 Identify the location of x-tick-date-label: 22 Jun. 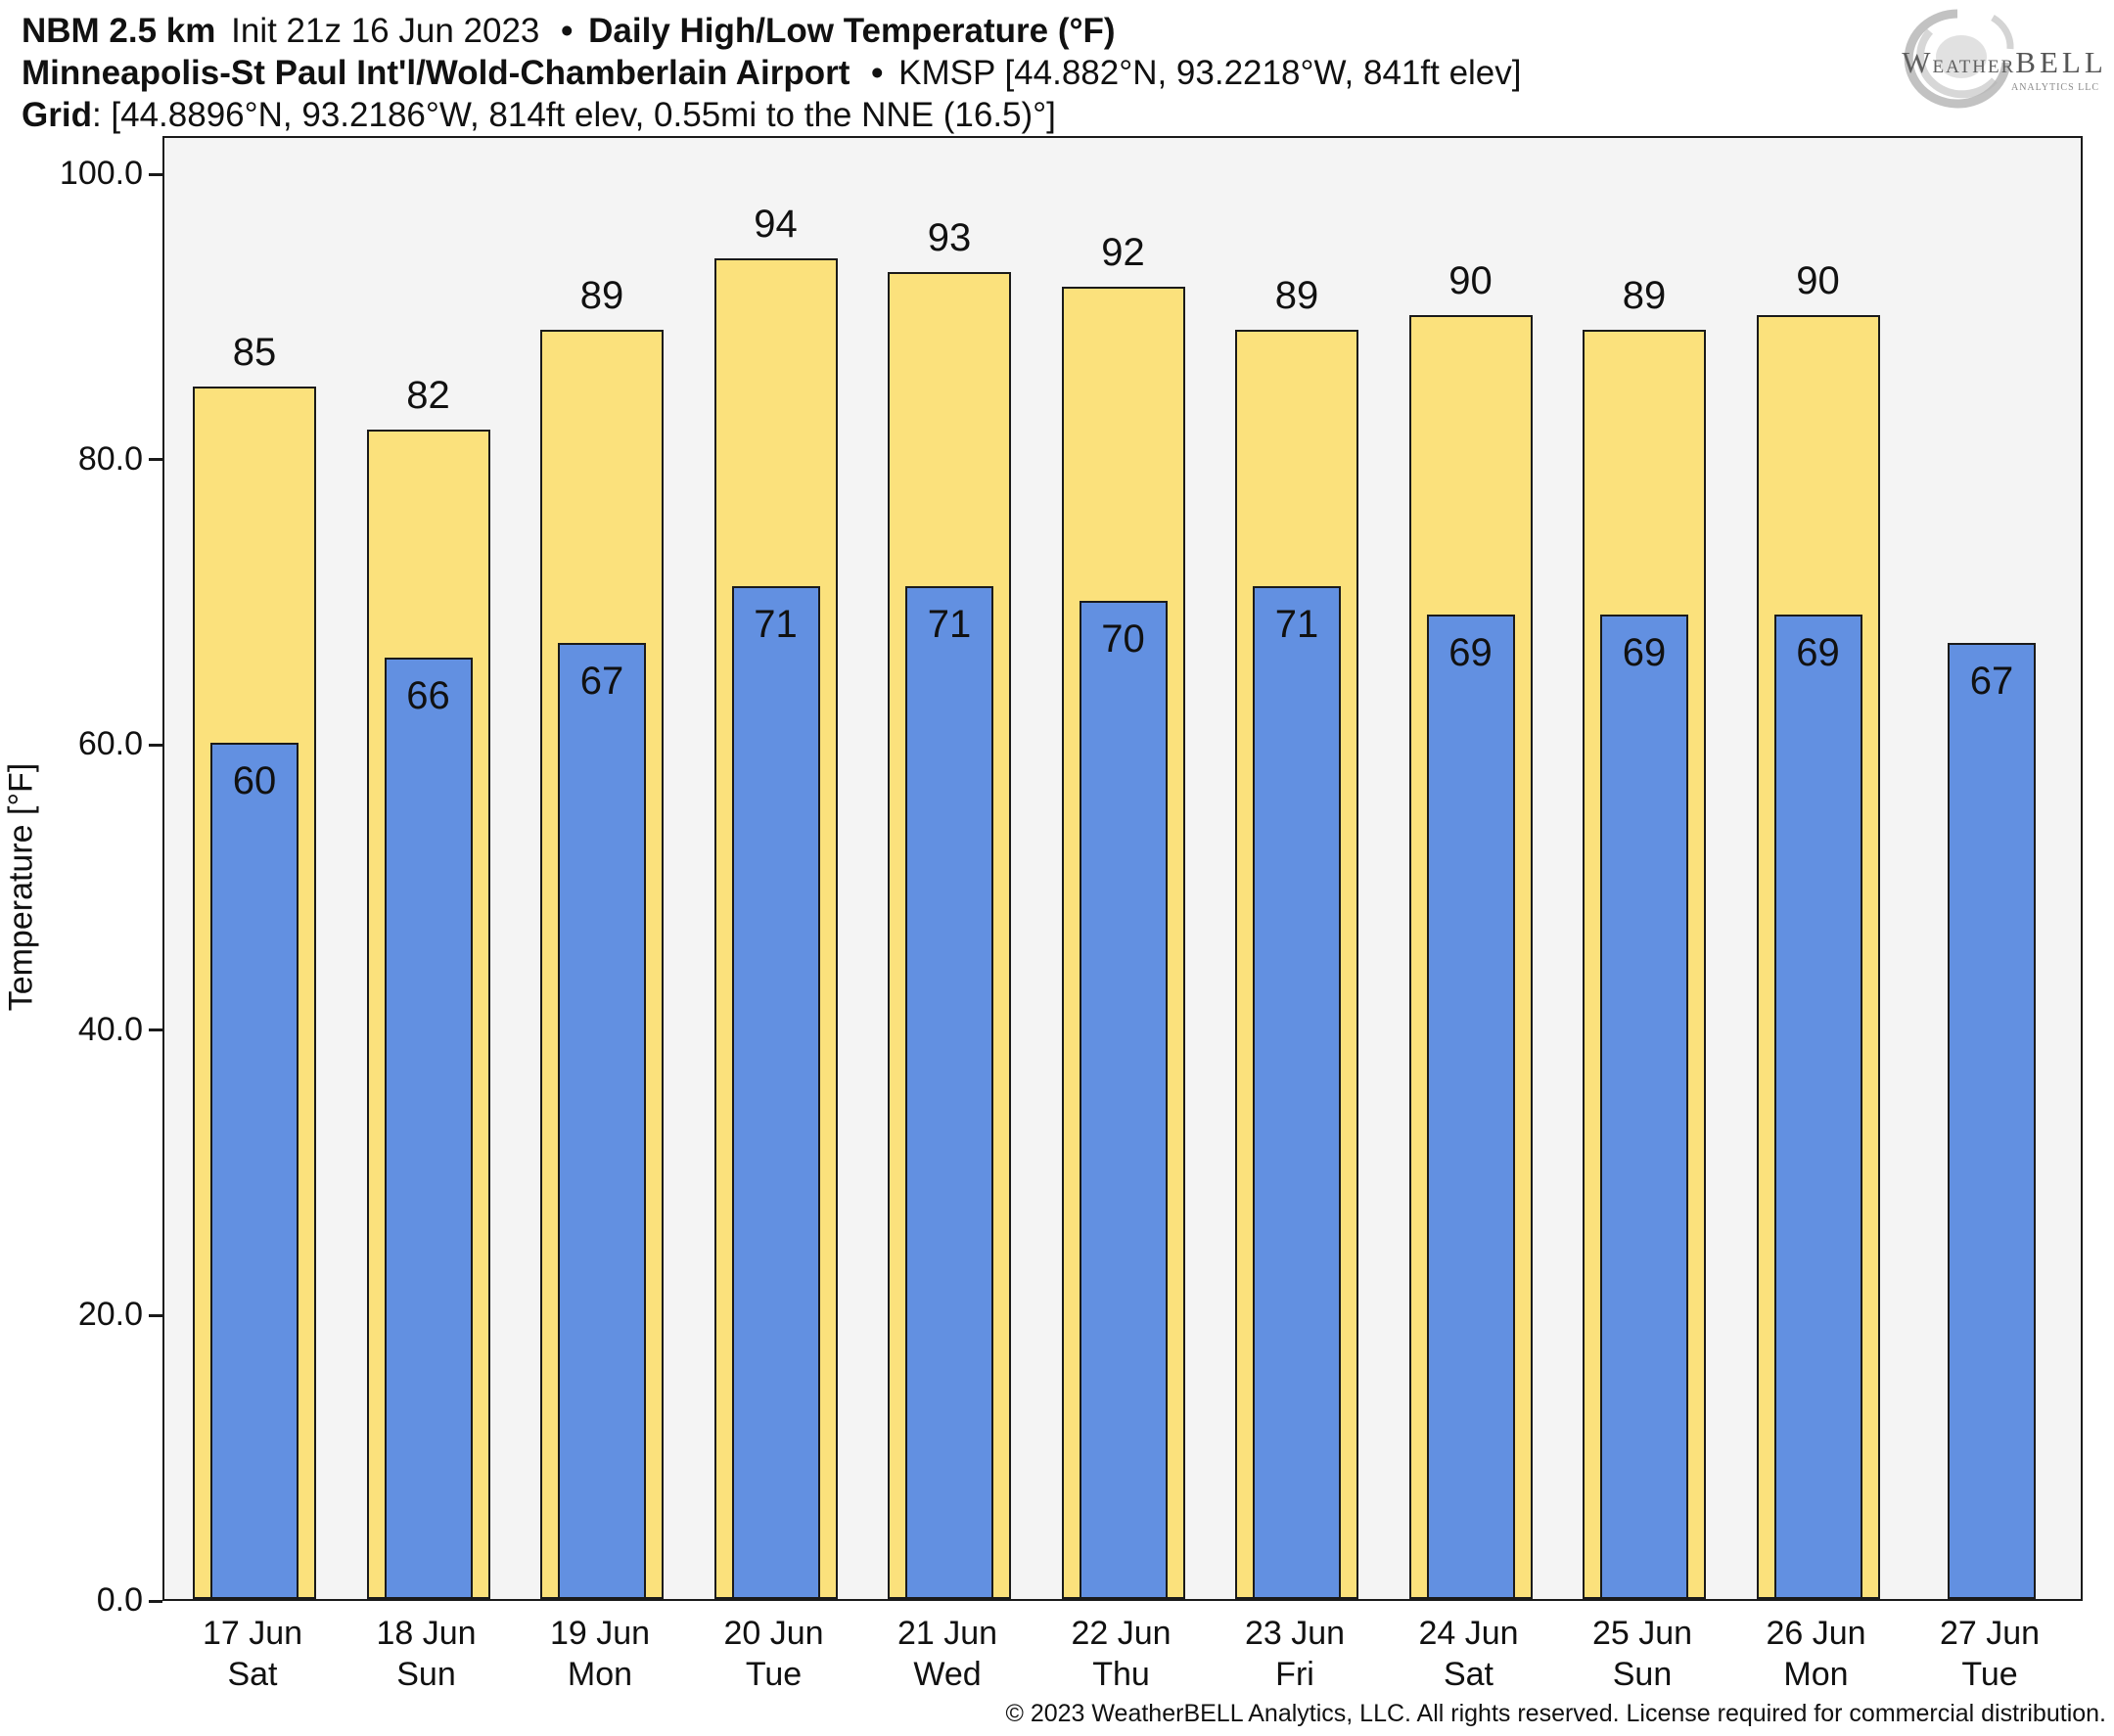
(1121, 1633).